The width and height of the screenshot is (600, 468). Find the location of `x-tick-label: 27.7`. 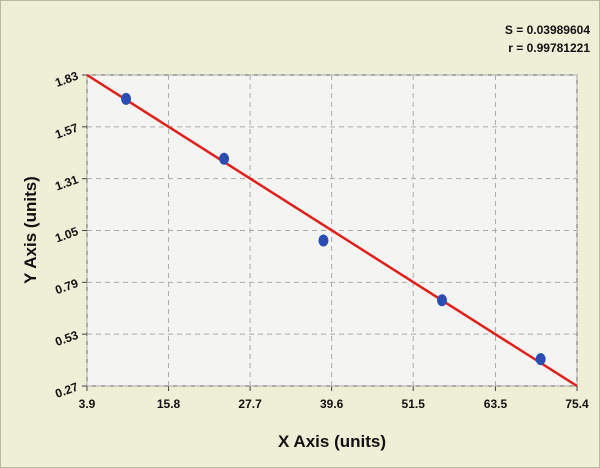

x-tick-label: 27.7 is located at coordinates (250, 404).